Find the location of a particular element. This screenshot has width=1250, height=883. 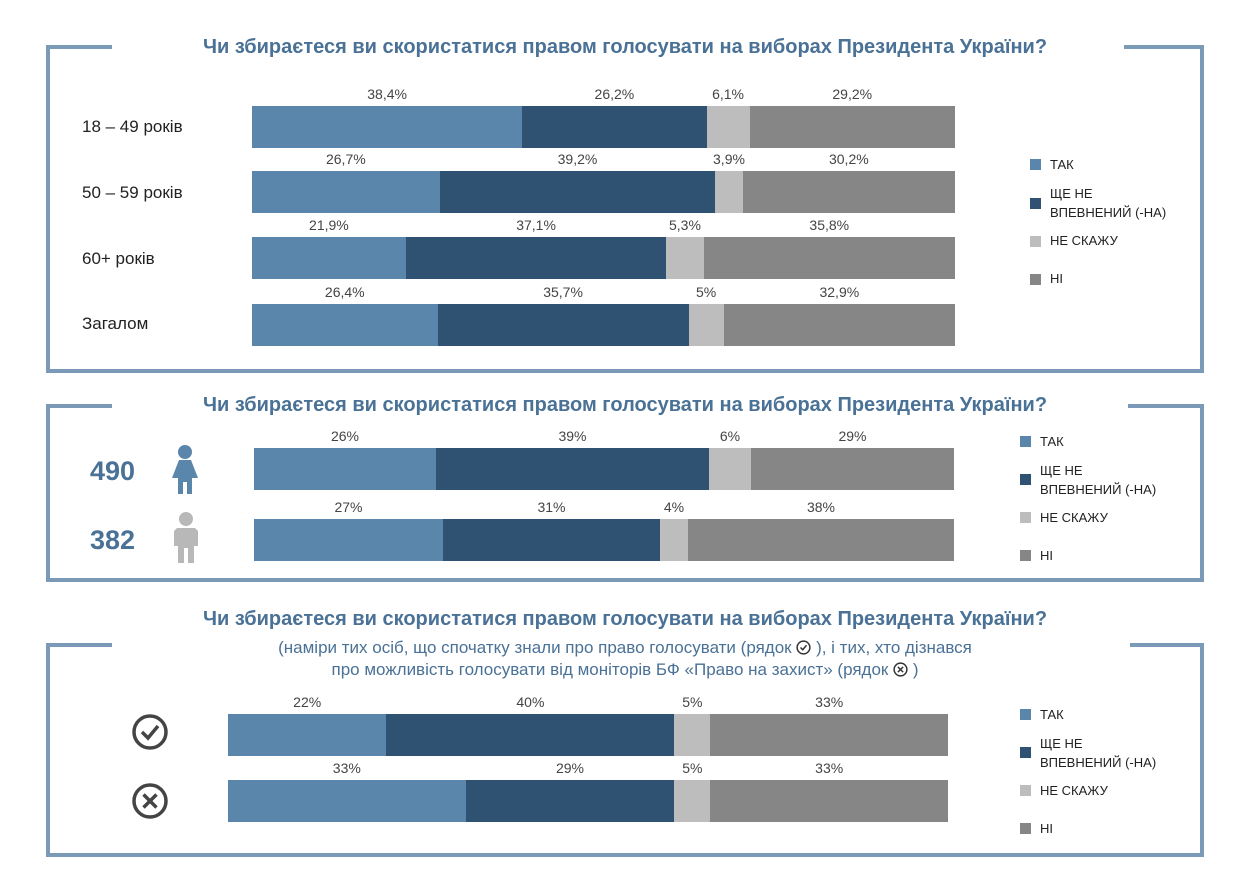

legend1-swatch-sche is located at coordinates (1035, 203).